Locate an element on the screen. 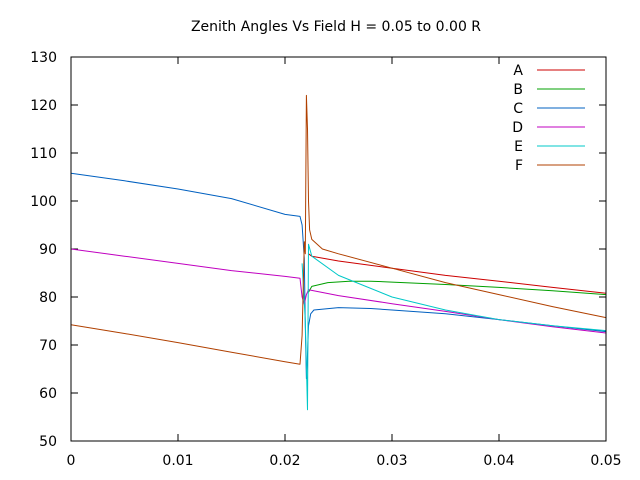 This screenshot has height=480, width=640. x-tick-label: 0.05 is located at coordinates (605, 461).